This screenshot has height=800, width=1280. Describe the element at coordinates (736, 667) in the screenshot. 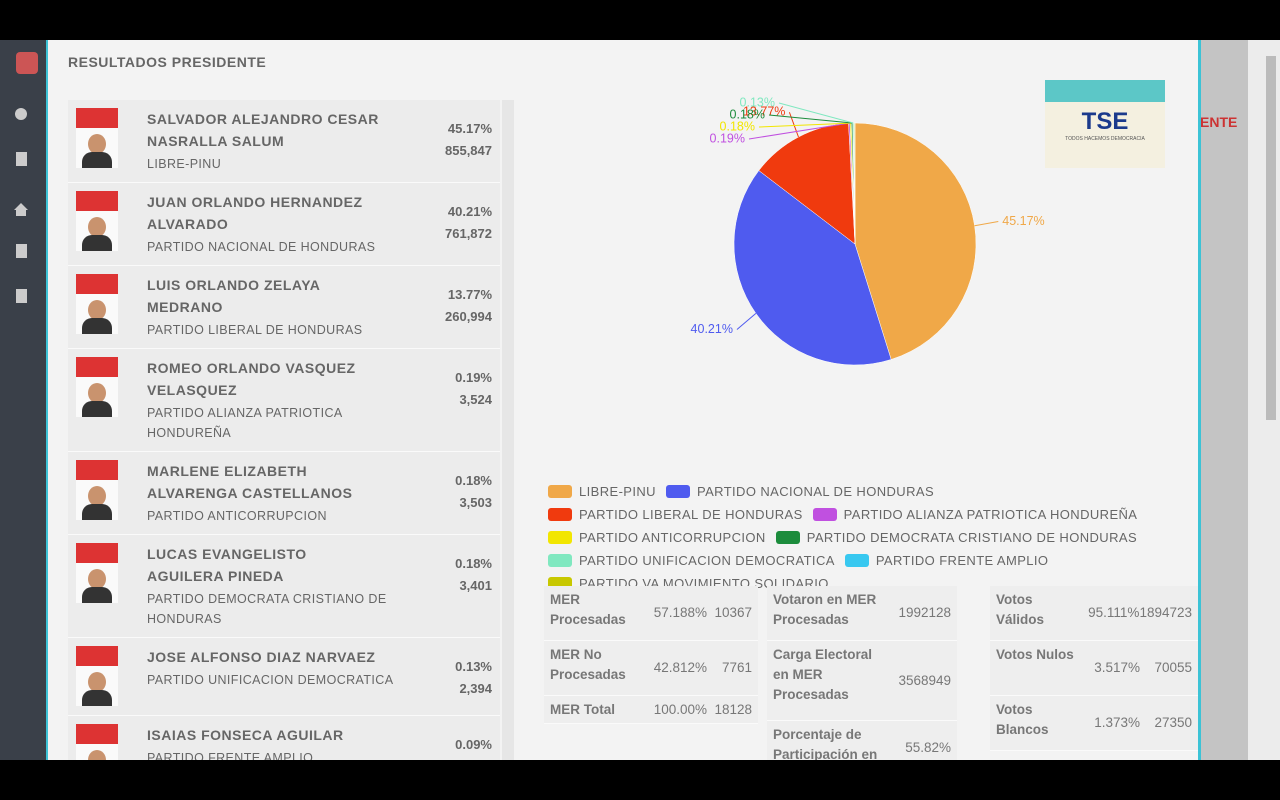

I see `stats-count: 7761` at that location.